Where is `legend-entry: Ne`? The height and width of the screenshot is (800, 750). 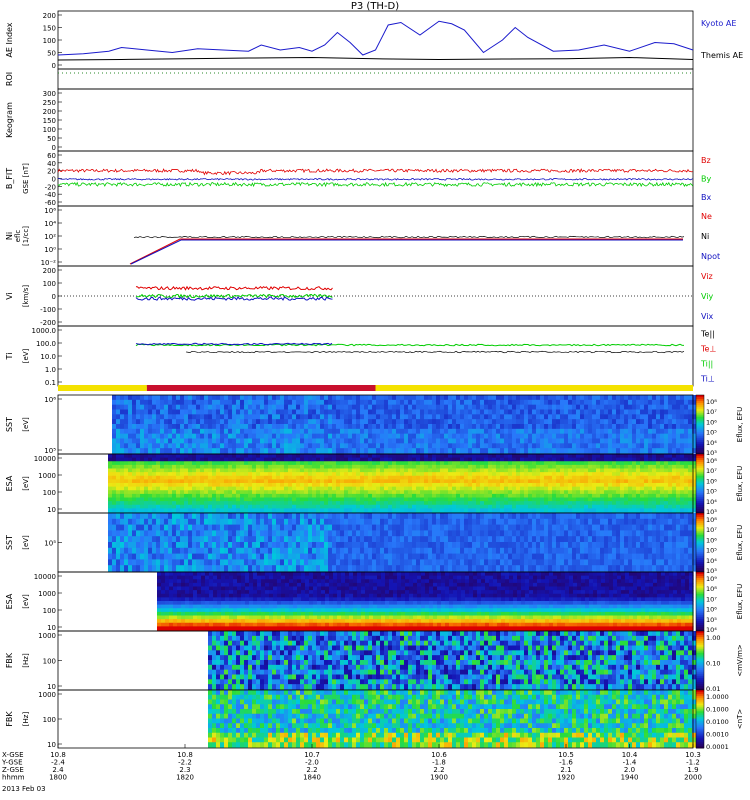
legend-entry: Ne is located at coordinates (706, 216).